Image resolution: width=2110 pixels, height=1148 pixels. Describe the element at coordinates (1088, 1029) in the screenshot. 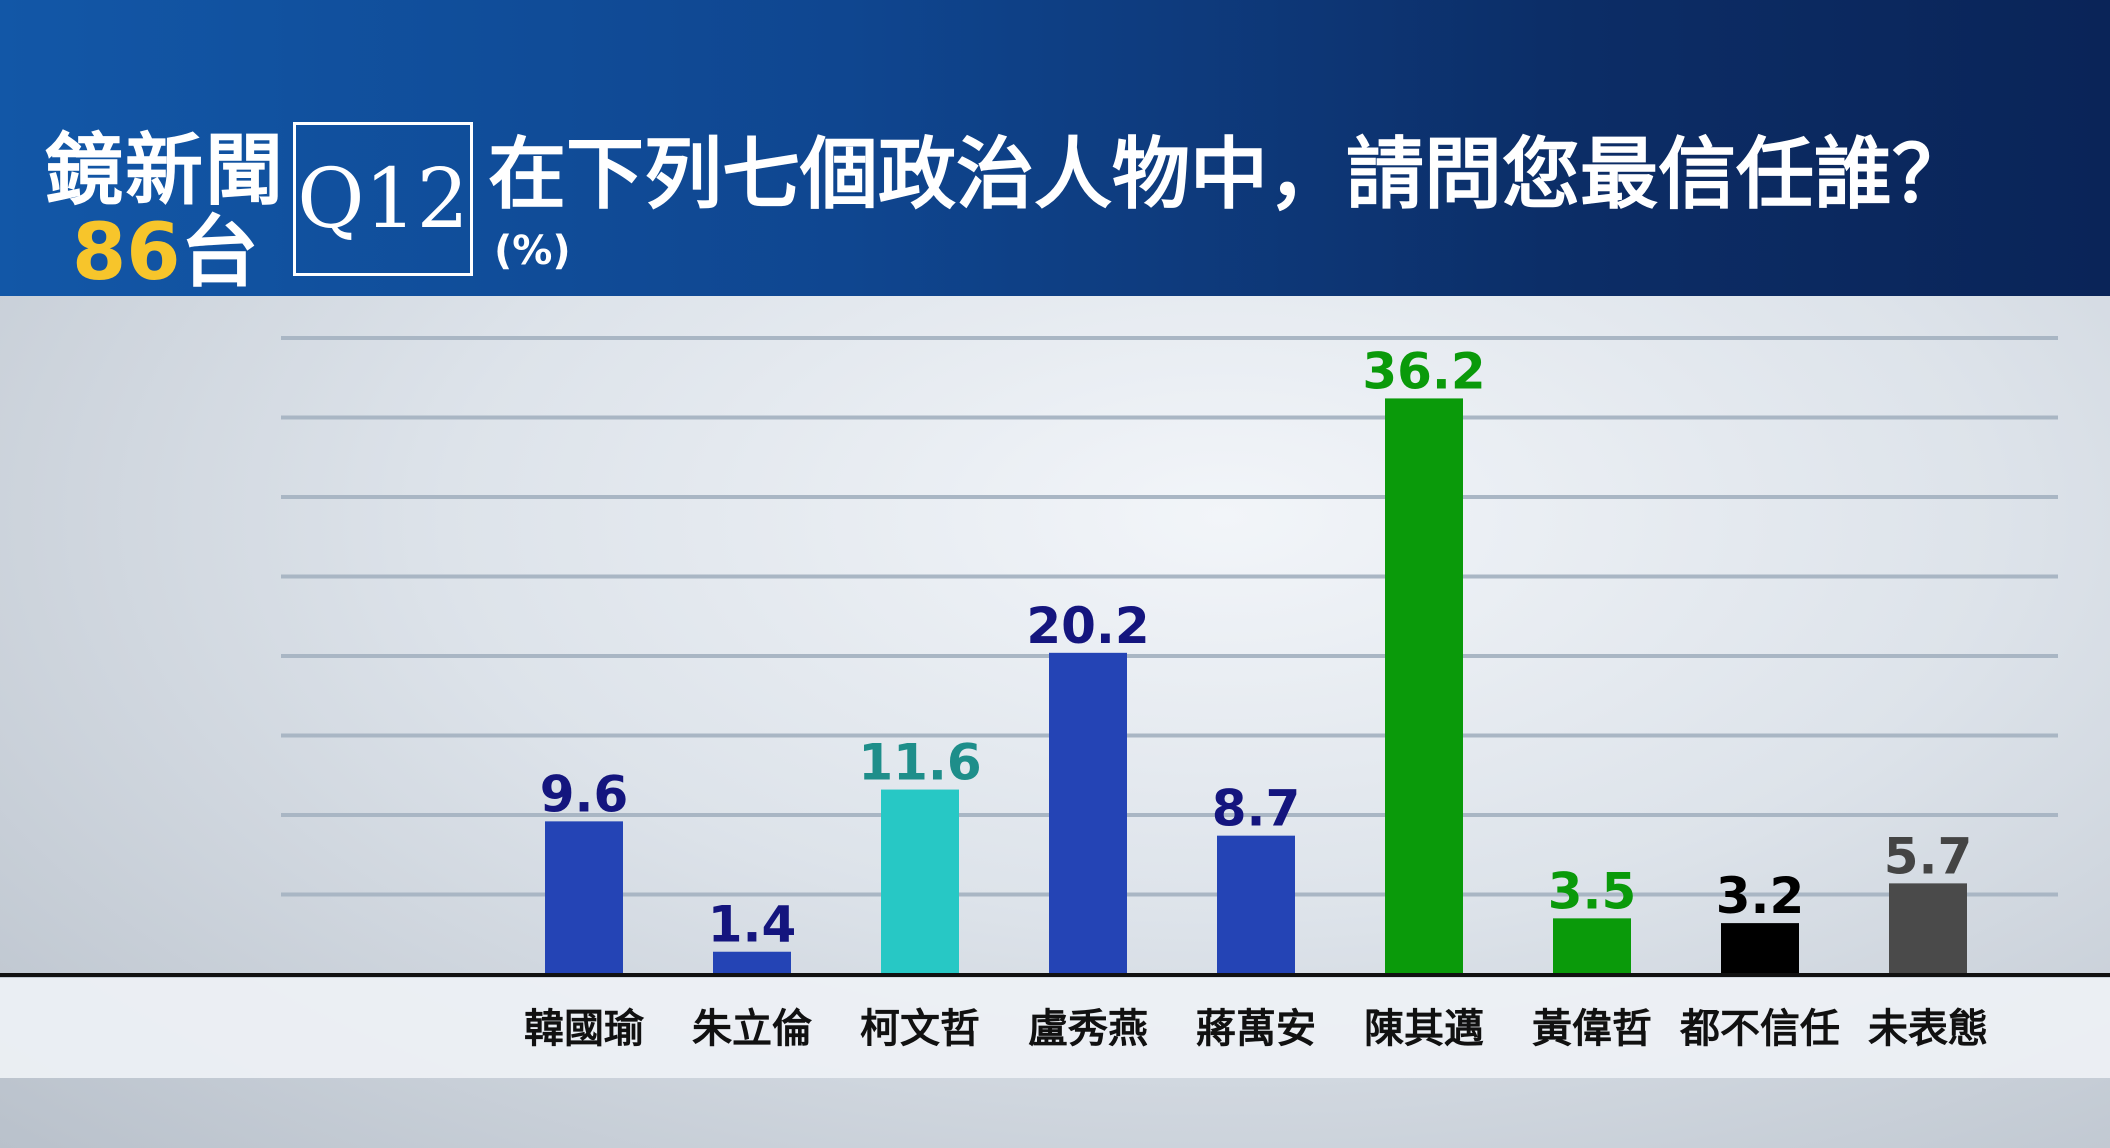

I see `category-label: 盧秀燕` at that location.